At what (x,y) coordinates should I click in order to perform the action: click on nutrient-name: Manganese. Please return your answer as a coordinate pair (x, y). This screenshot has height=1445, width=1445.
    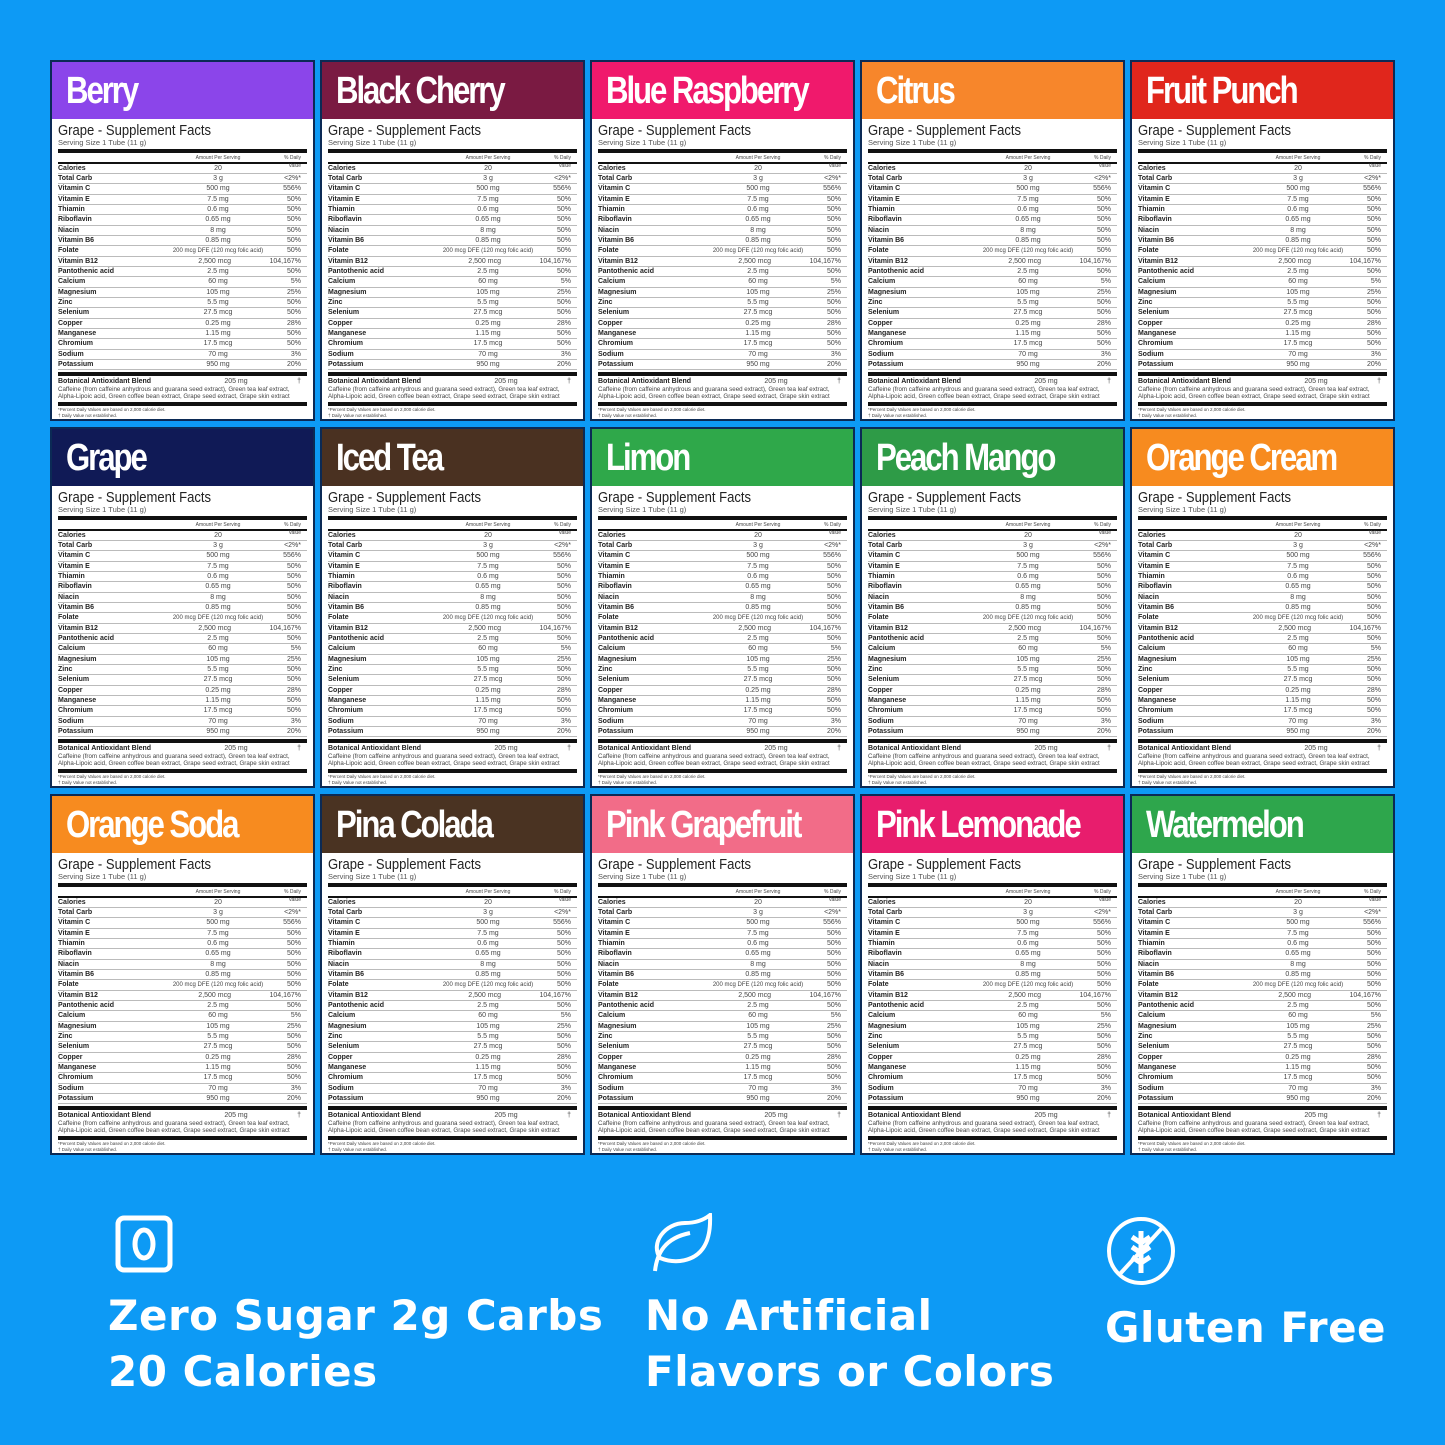
    Looking at the image, I should click on (1157, 1067).